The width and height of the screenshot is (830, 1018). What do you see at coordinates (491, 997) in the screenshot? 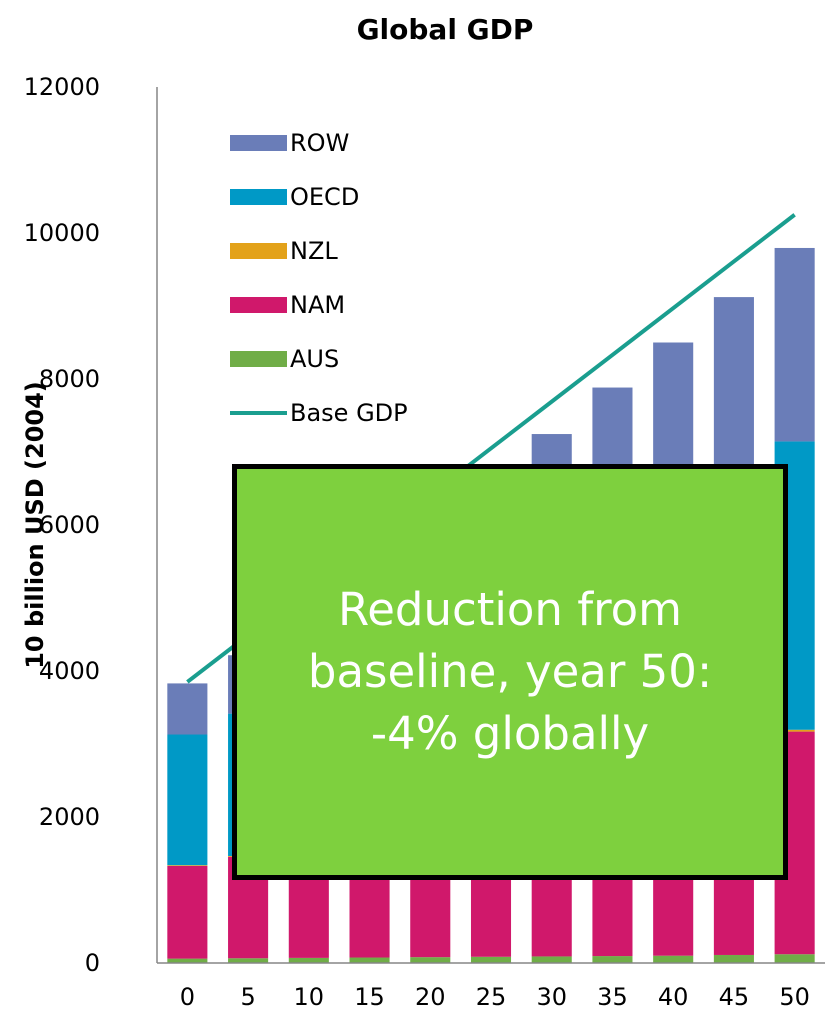
I see `x-tick-label: 25` at bounding box center [491, 997].